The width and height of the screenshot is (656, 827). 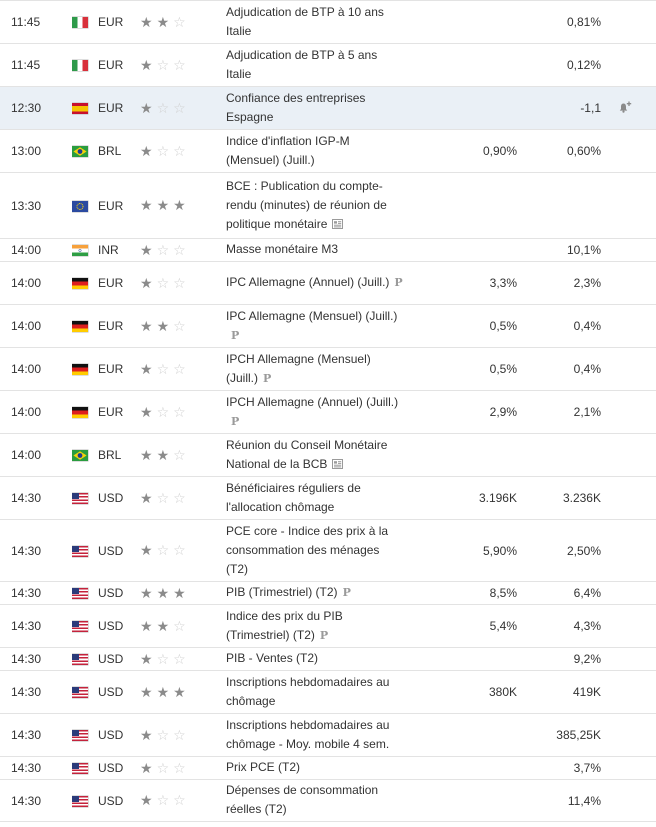 I want to click on event-name: PIB (Trimestriel) (T2), so click(x=282, y=592).